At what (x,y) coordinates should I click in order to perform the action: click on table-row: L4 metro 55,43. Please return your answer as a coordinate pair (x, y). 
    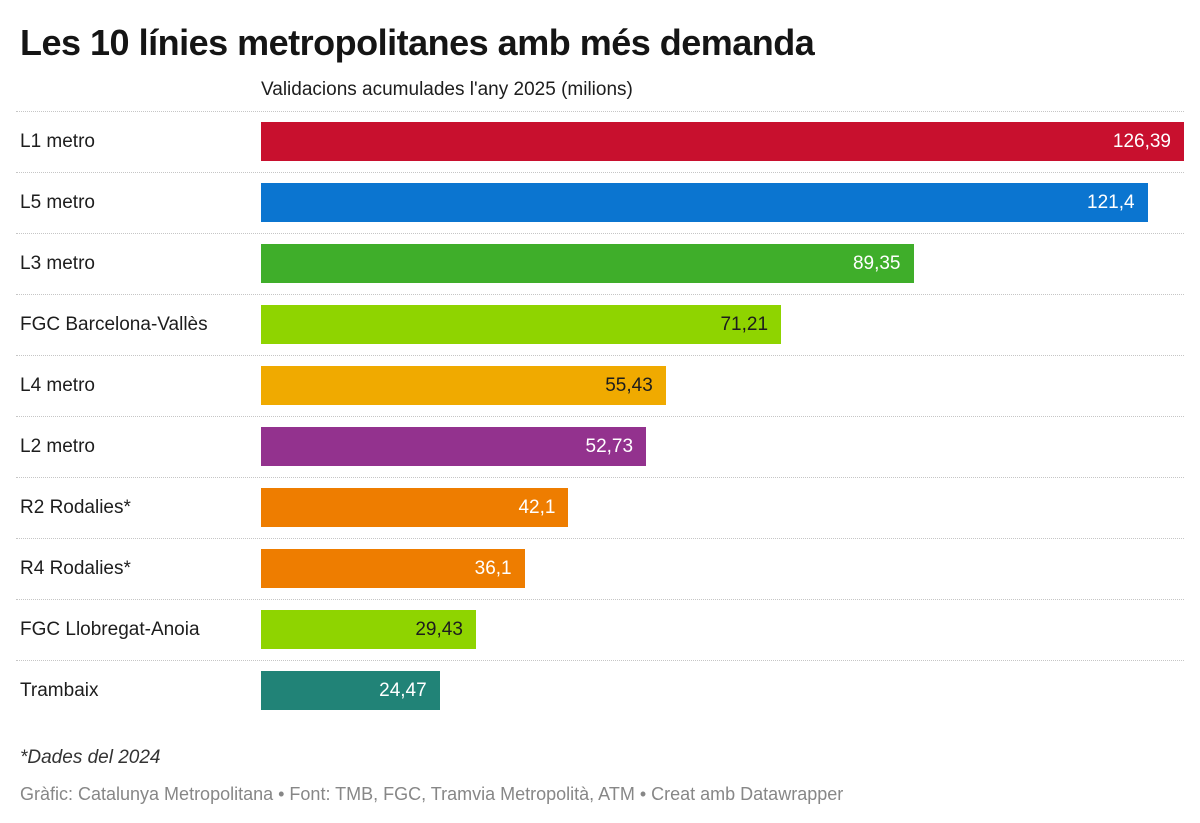
    Looking at the image, I should click on (600, 385).